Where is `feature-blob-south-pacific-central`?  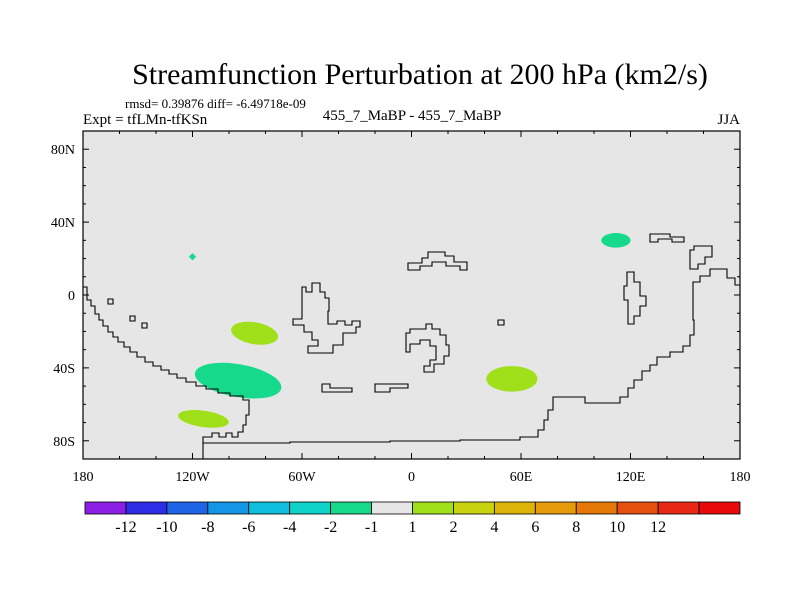
feature-blob-south-pacific-central is located at coordinates (254, 333).